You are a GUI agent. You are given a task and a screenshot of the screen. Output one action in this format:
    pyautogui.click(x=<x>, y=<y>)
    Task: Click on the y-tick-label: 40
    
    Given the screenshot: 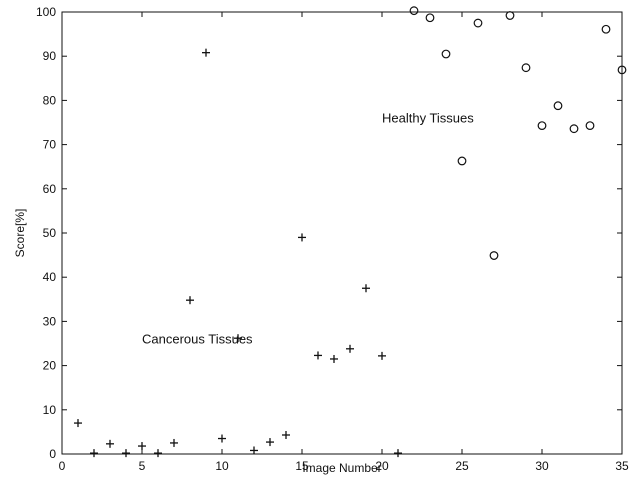 What is the action you would take?
    pyautogui.click(x=50, y=277)
    